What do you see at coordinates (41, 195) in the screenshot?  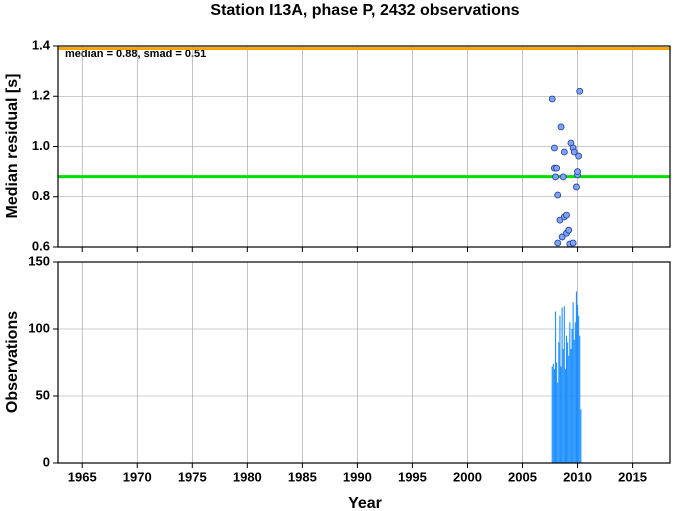 I see `y-tick-label: 0.8` at bounding box center [41, 195].